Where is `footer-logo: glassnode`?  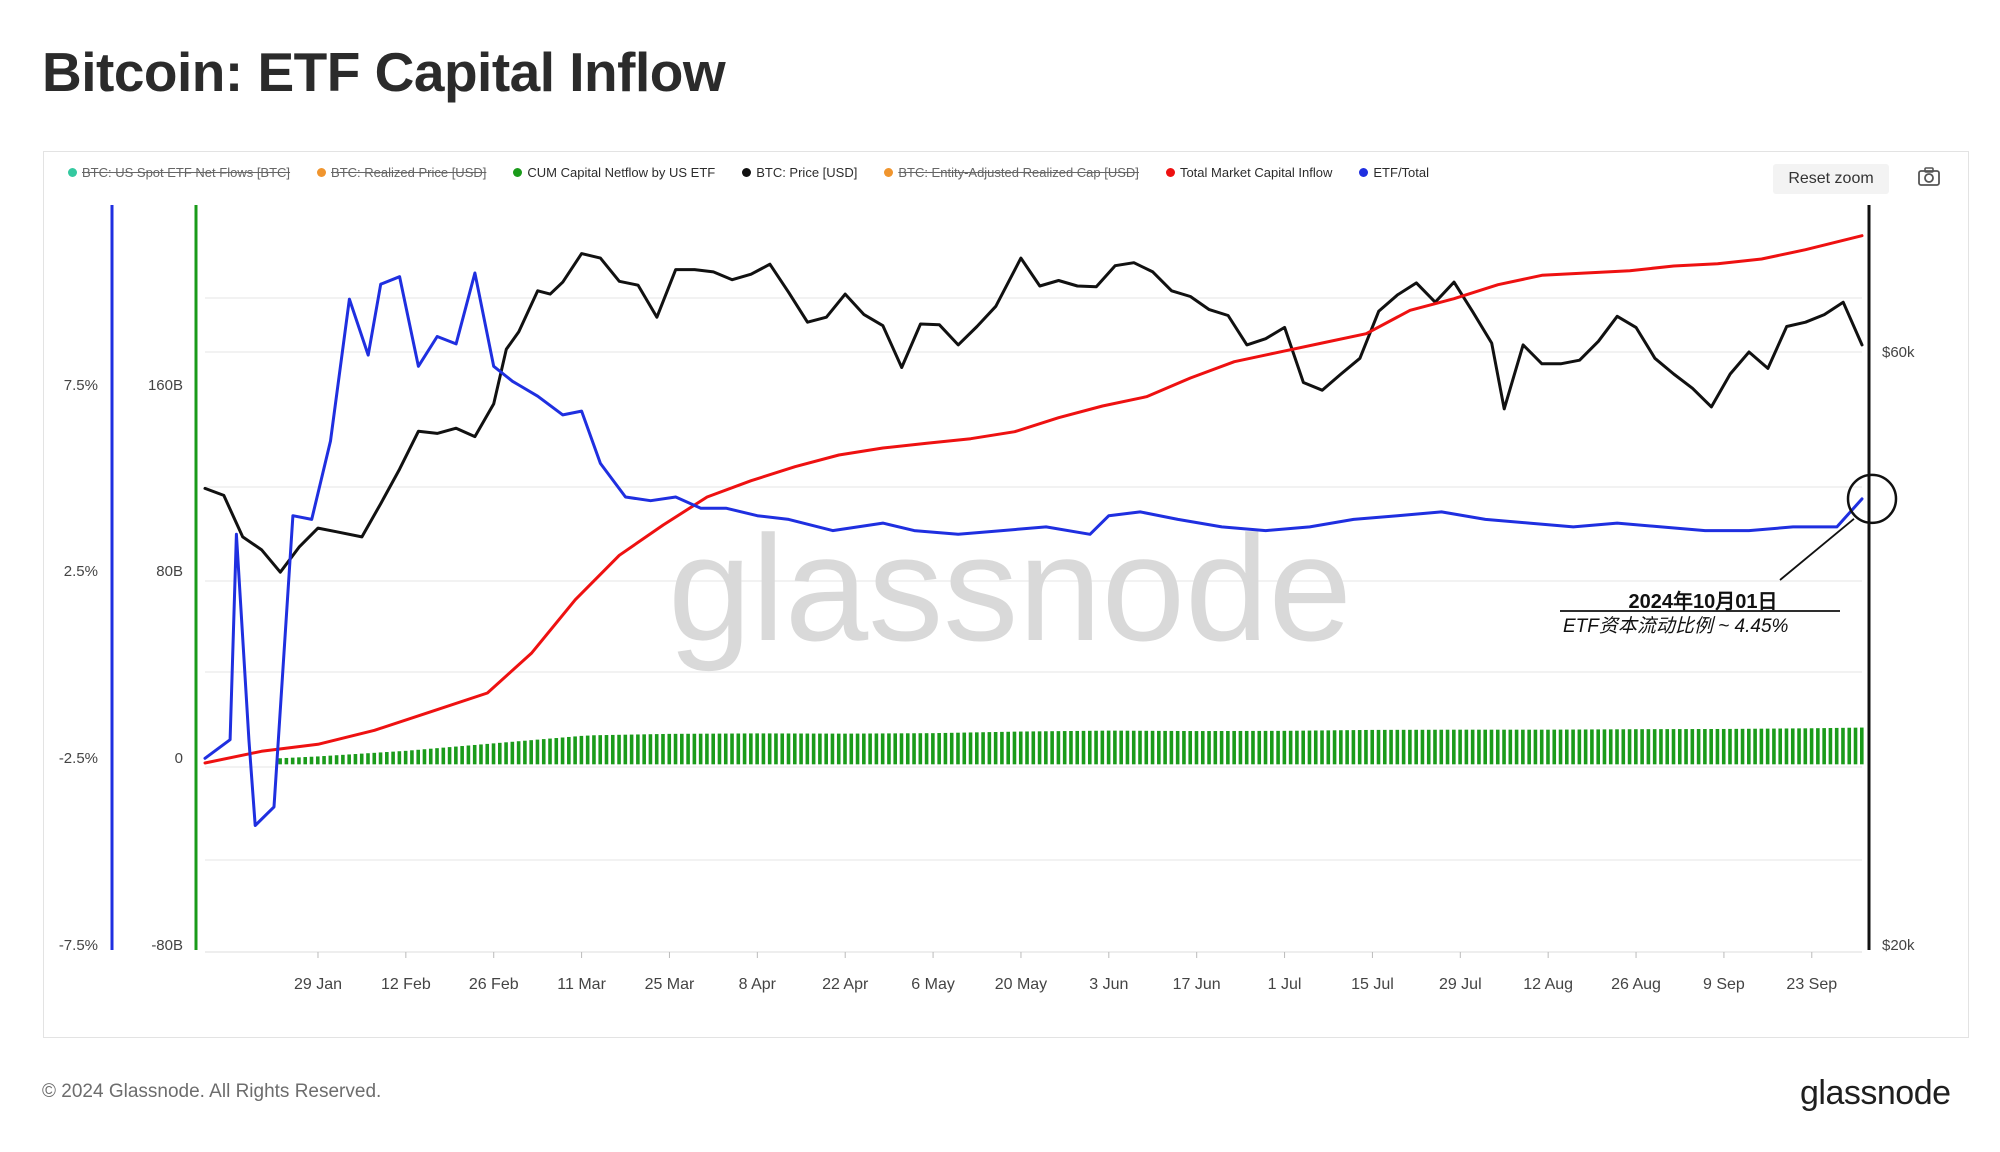 footer-logo: glassnode is located at coordinates (1875, 1093).